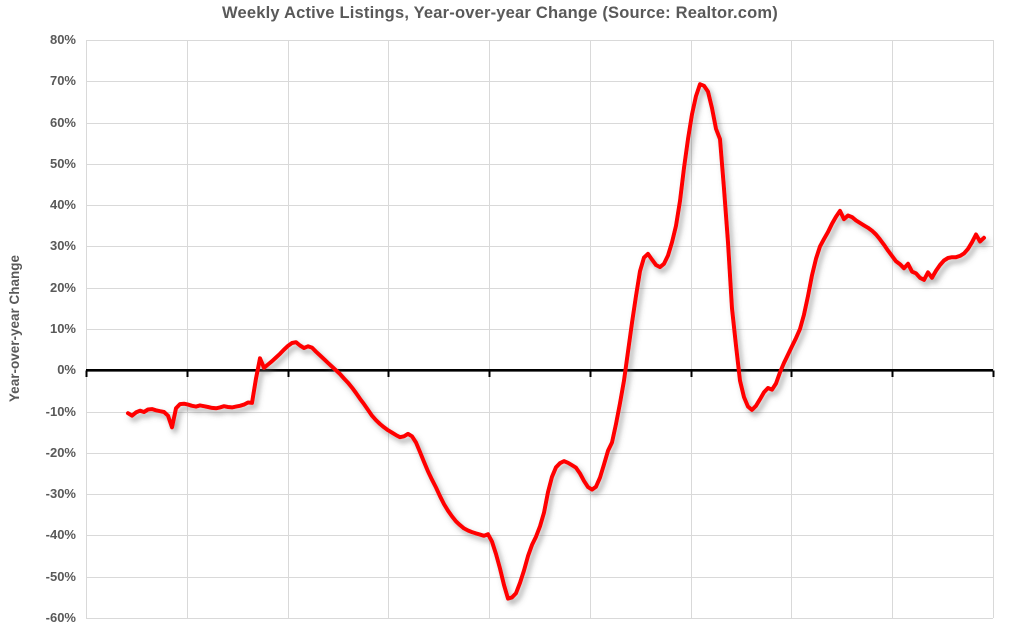 This screenshot has width=1022, height=630. I want to click on y-tick-label: 10%, so click(62, 328).